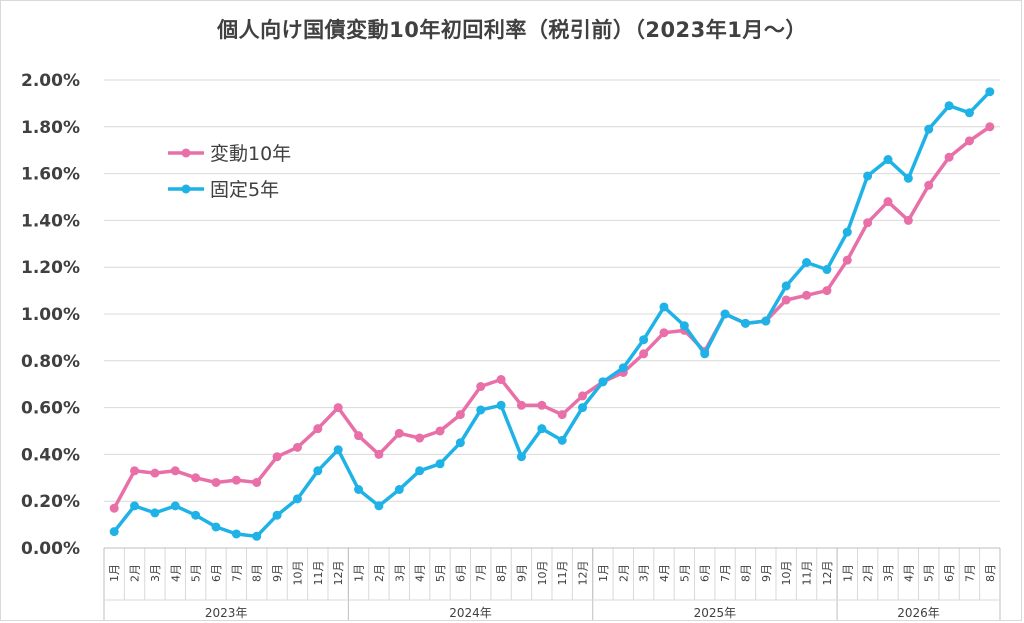  What do you see at coordinates (50, 221) in the screenshot?
I see `y-tick-label: 1.40%` at bounding box center [50, 221].